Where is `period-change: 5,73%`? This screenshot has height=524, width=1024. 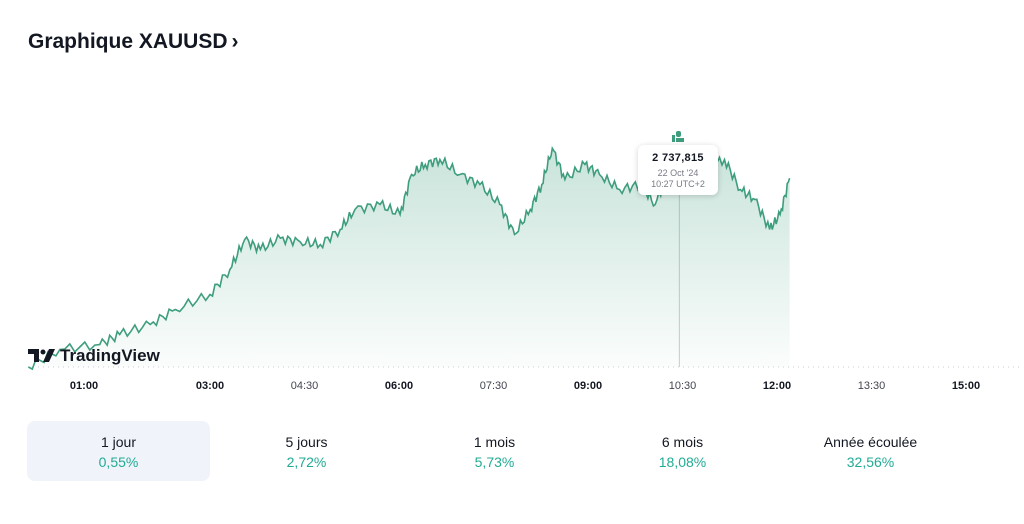
period-change: 5,73% is located at coordinates (494, 462).